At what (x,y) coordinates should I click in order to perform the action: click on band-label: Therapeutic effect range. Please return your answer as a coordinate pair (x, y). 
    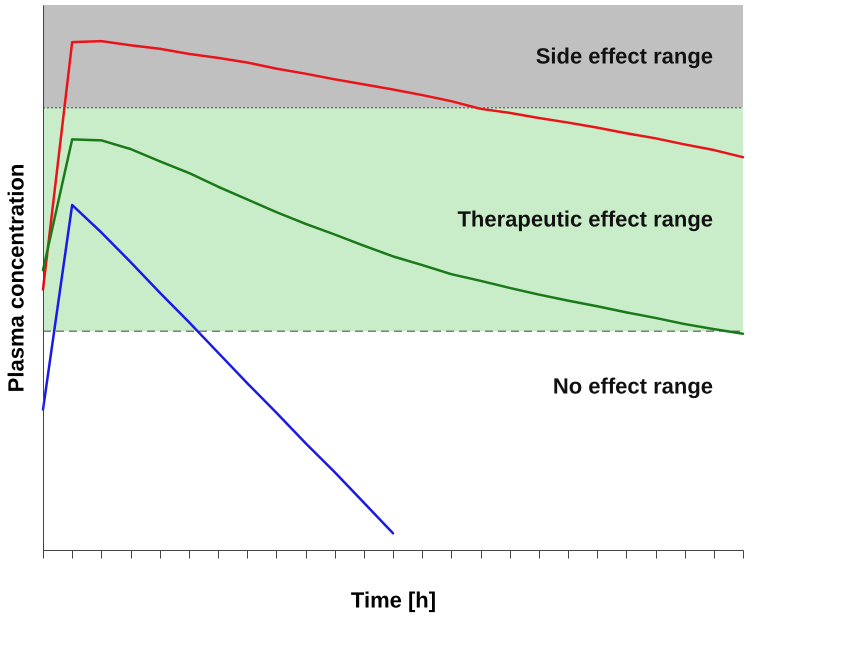
    Looking at the image, I should click on (585, 219).